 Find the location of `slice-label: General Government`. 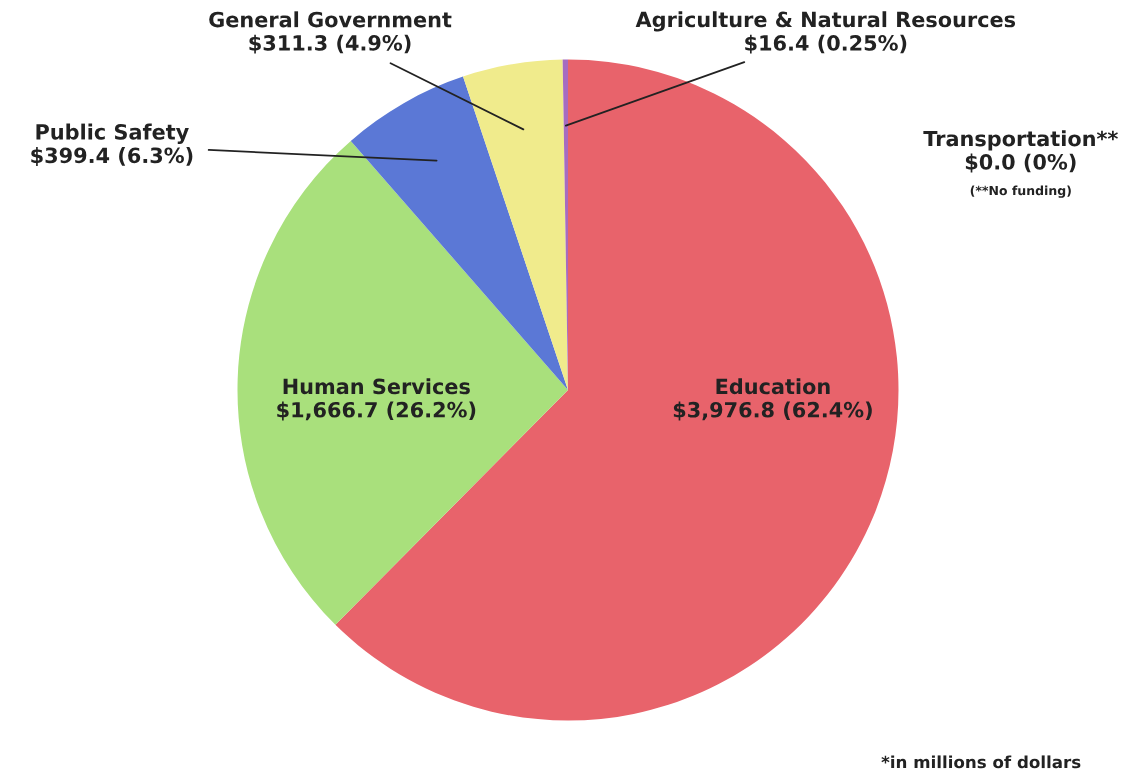

slice-label: General Government is located at coordinates (330, 19).